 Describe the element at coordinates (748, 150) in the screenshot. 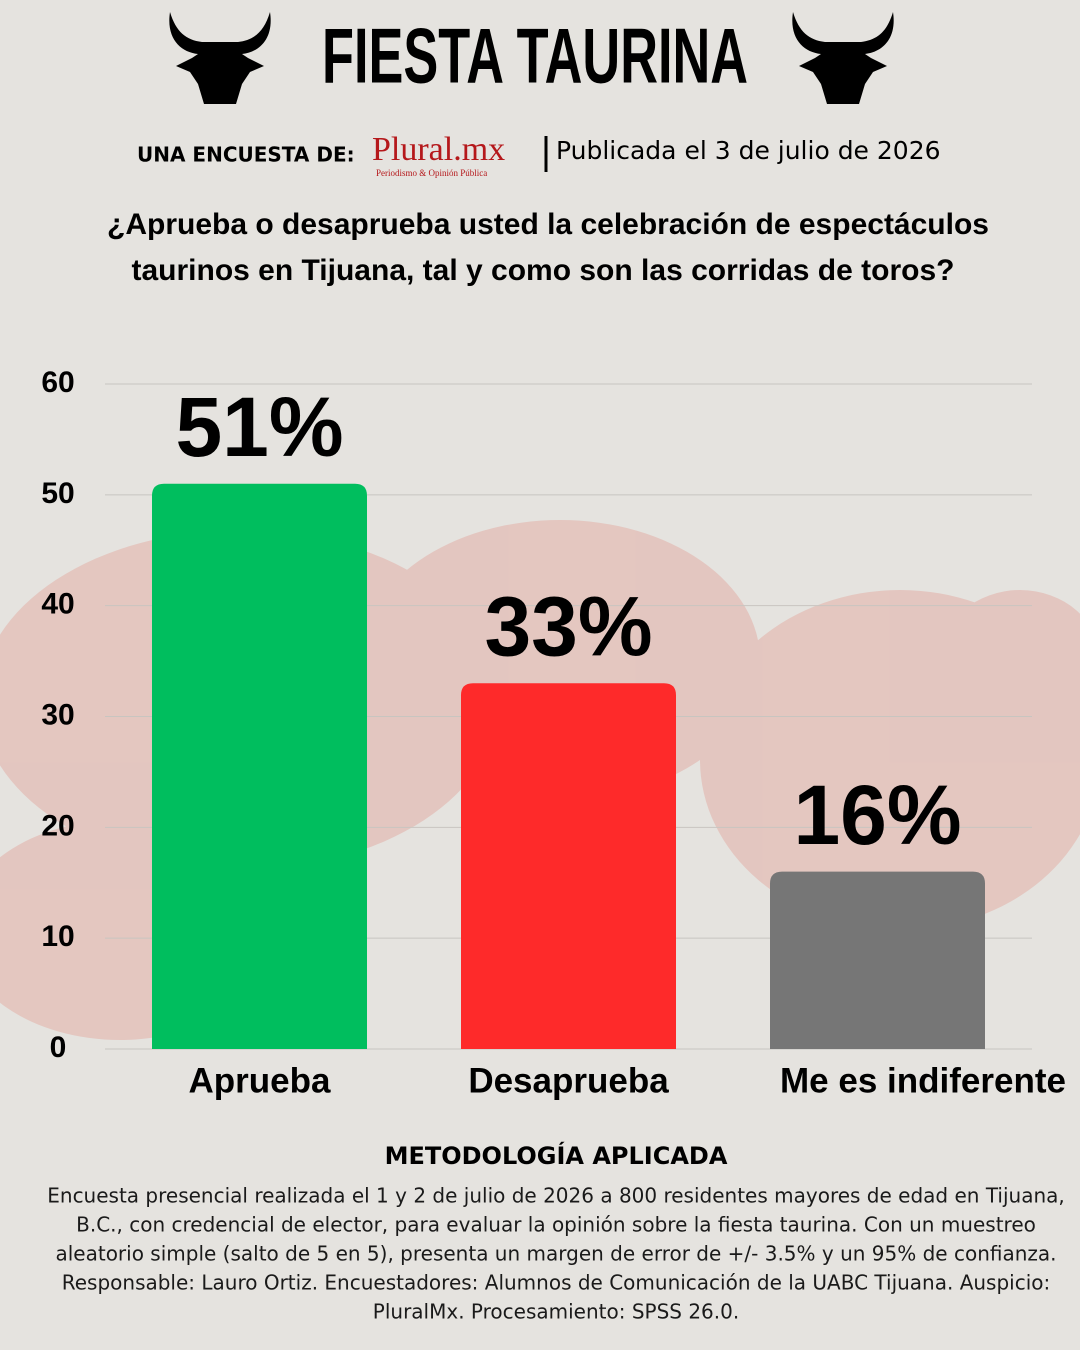

I see `published: Publicada el 3 de julio de 2026` at that location.